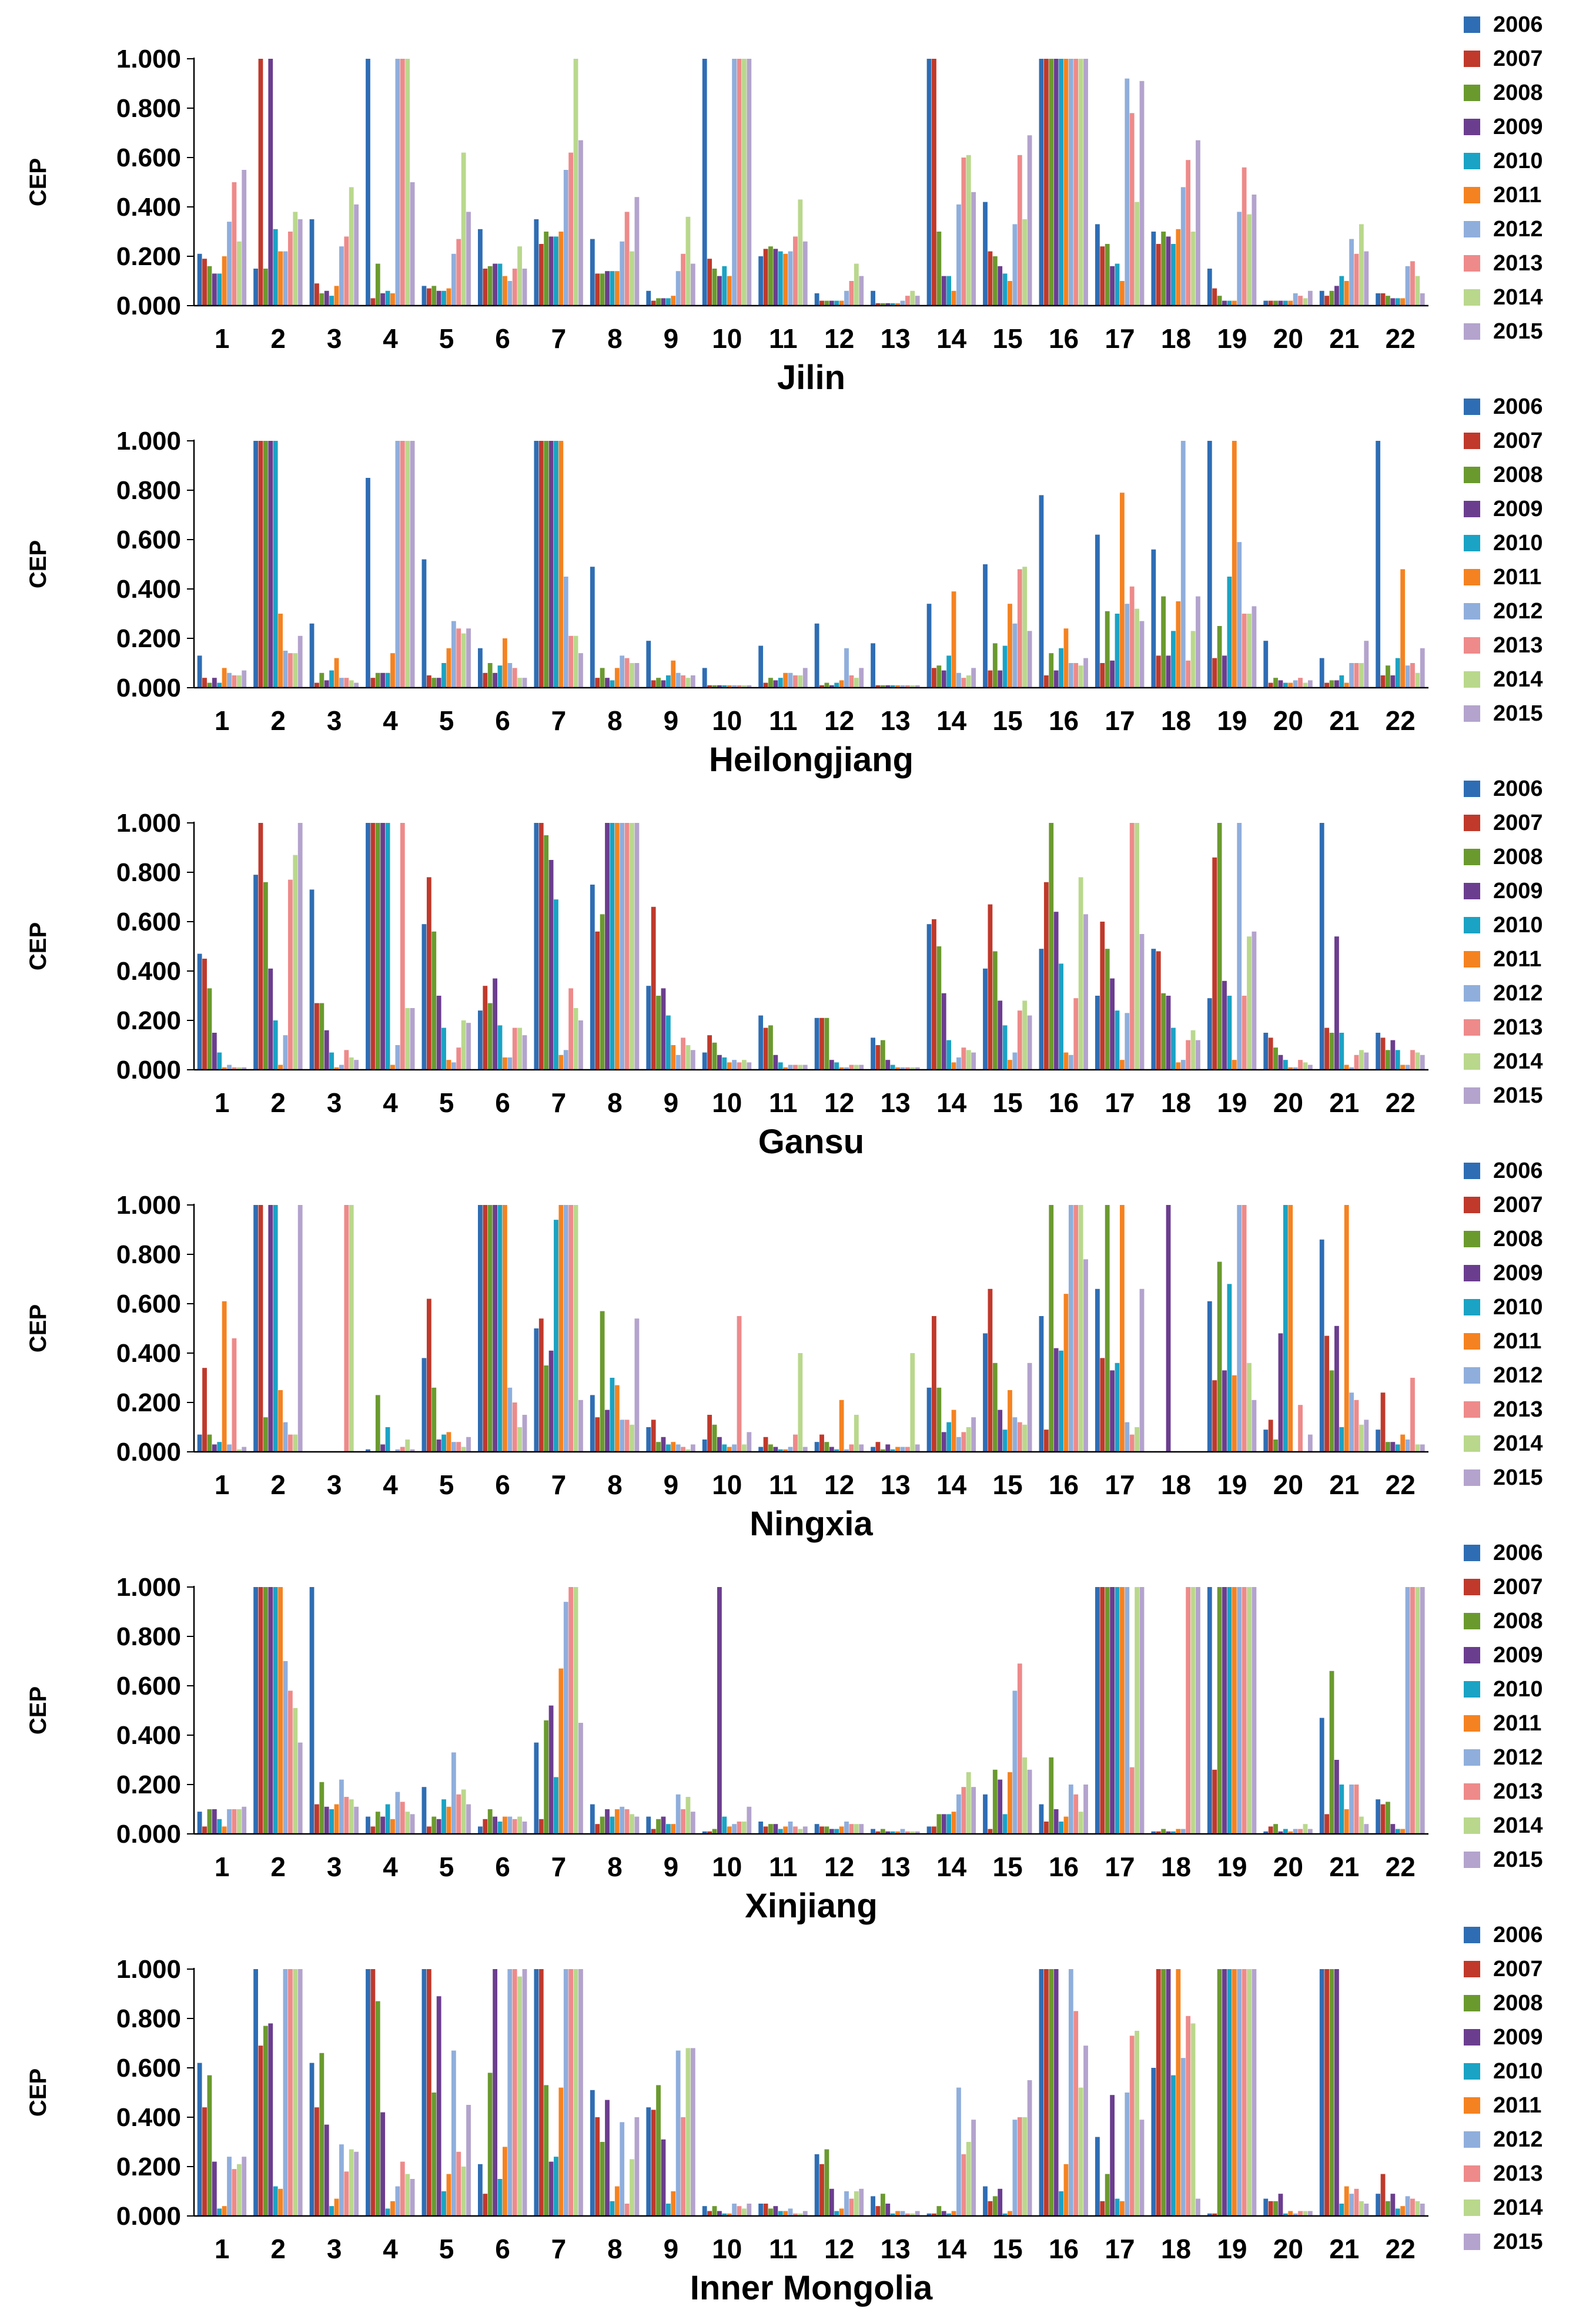  What do you see at coordinates (1518, 2207) in the screenshot?
I see `legend-label: 2014` at bounding box center [1518, 2207].